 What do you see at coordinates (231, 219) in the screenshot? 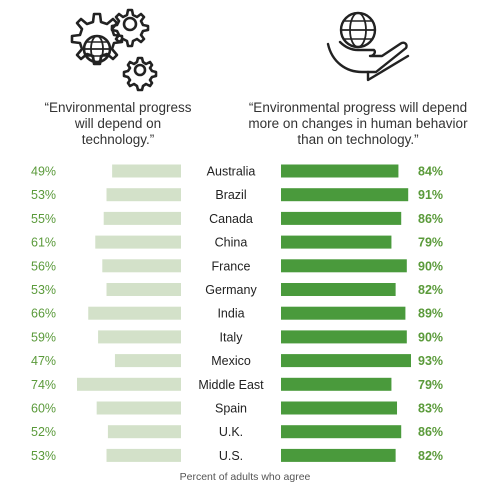
I see `category-label-2: Canada` at bounding box center [231, 219].